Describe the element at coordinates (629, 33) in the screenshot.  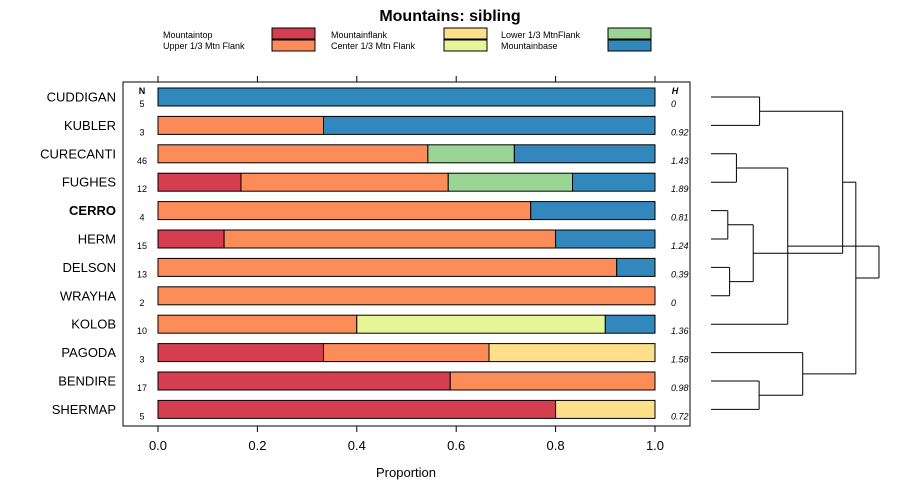
I see `legend-swatch-lower-1-3-mtnflank` at that location.